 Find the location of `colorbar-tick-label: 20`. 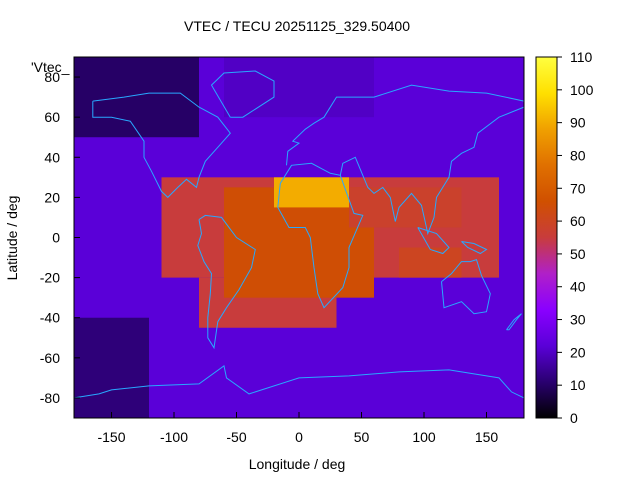

colorbar-tick-label: 20 is located at coordinates (578, 352).